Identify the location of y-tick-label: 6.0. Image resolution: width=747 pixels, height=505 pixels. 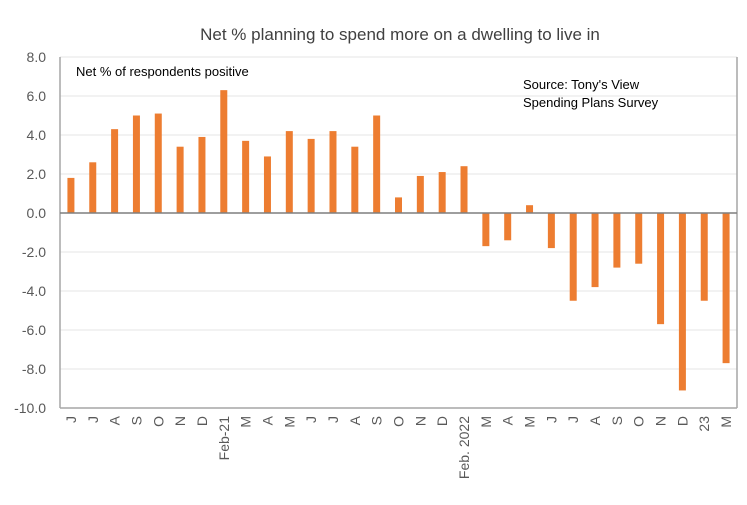
(37, 96).